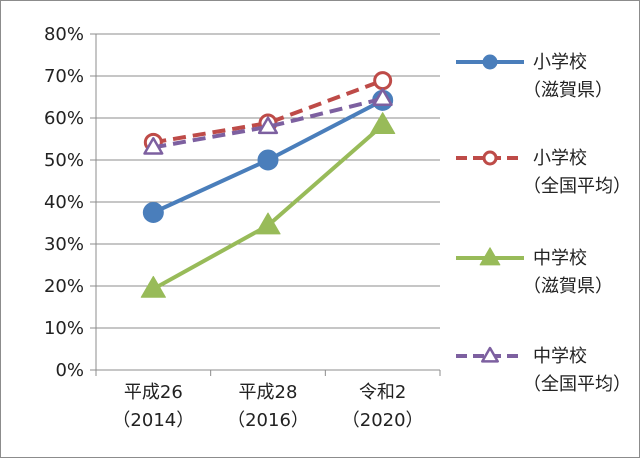 The image size is (642, 460). Describe the element at coordinates (577, 384) in the screenshot. I see `legend-label-3-line2: （全国平均）` at that location.